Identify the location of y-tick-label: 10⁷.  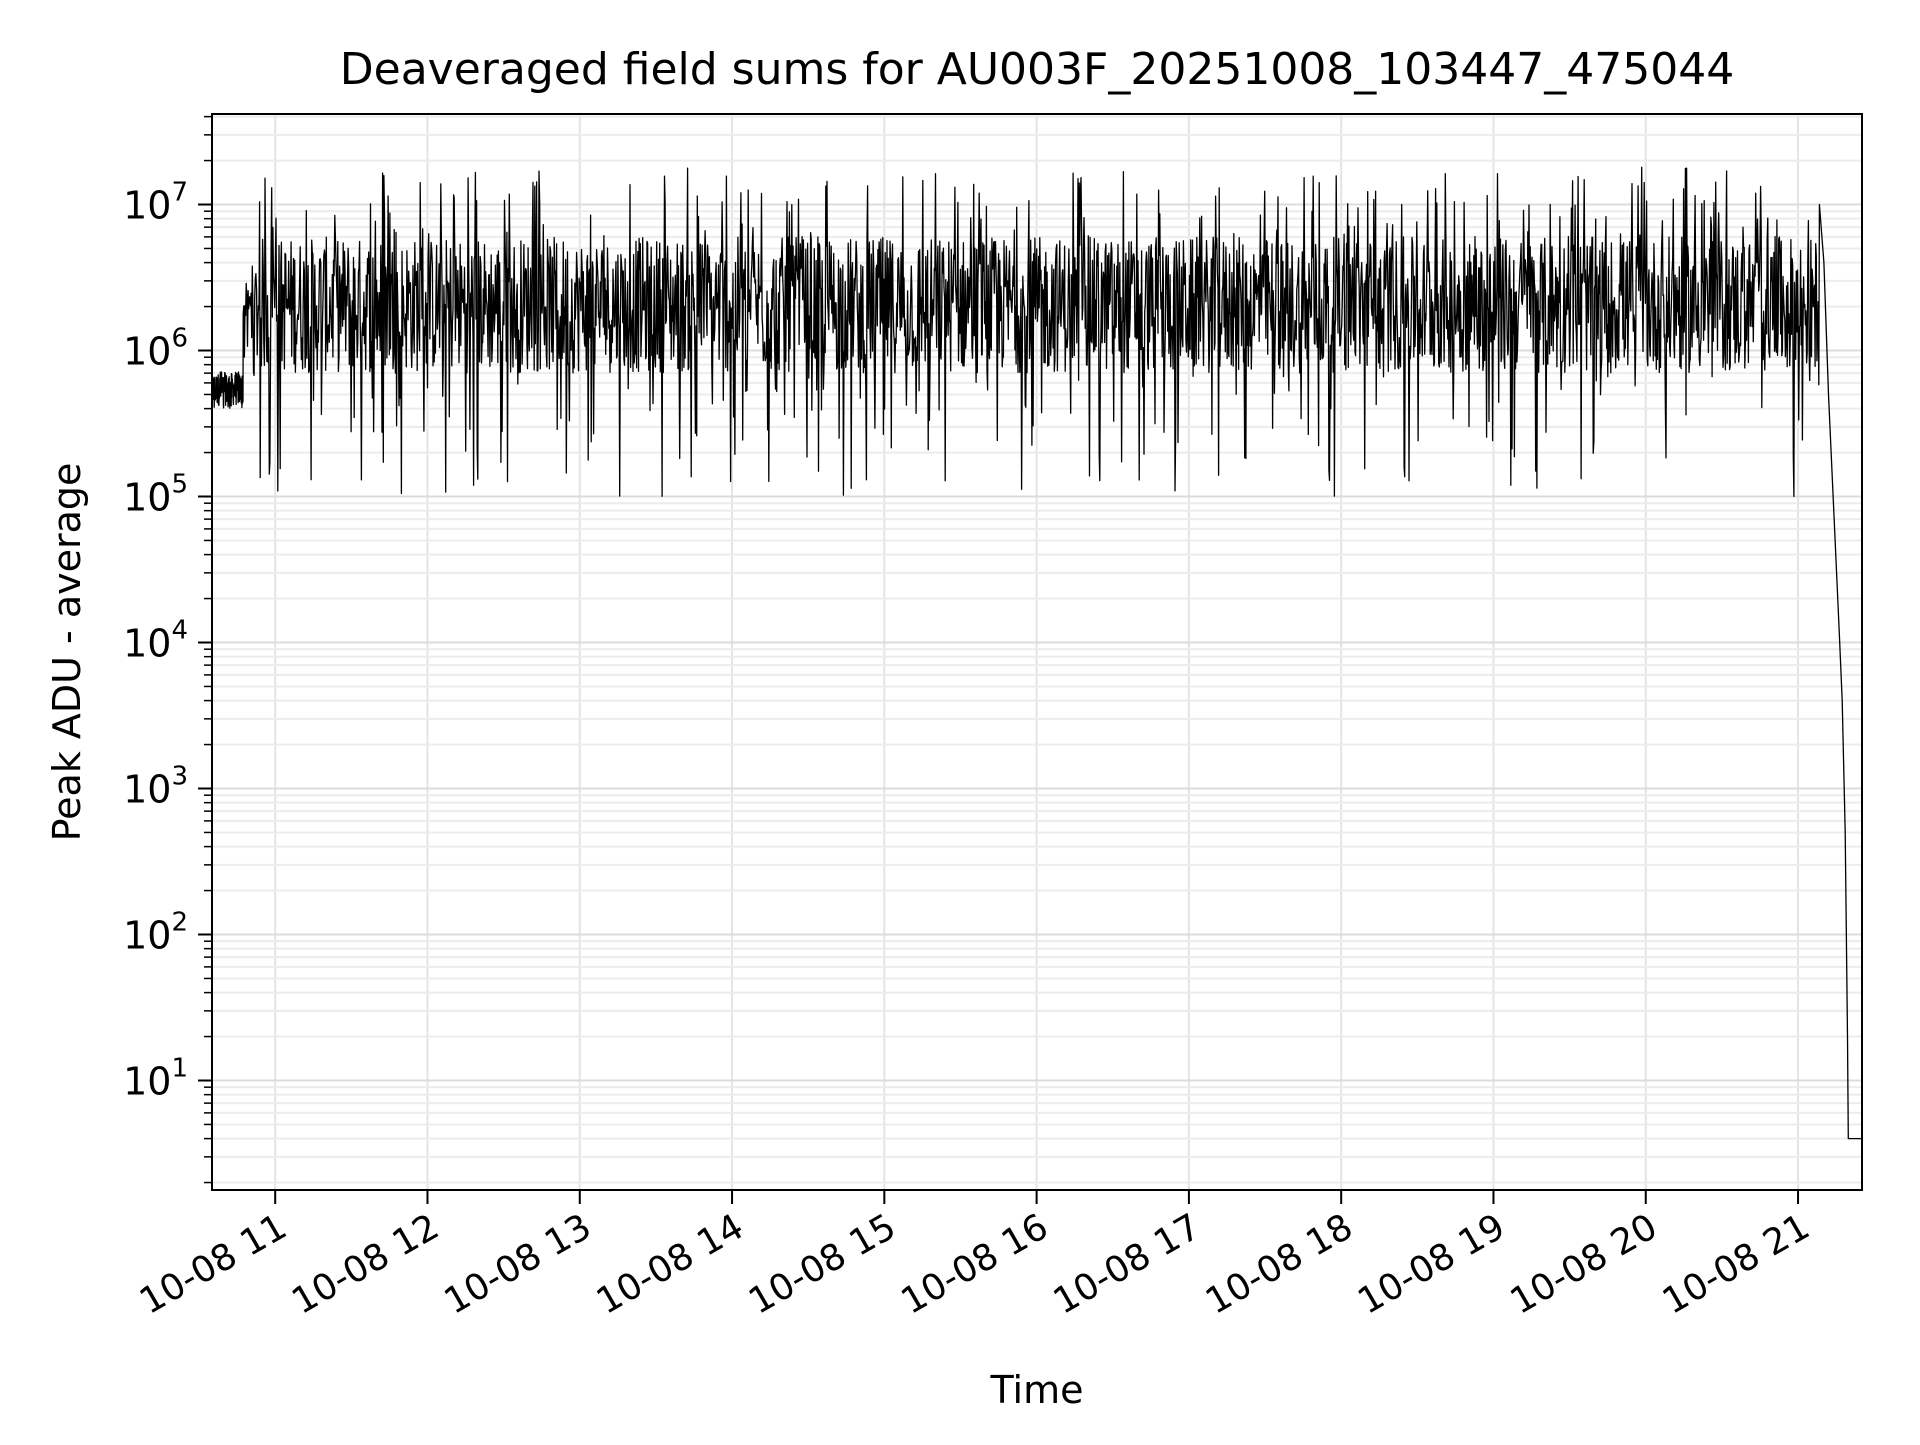
(155, 203).